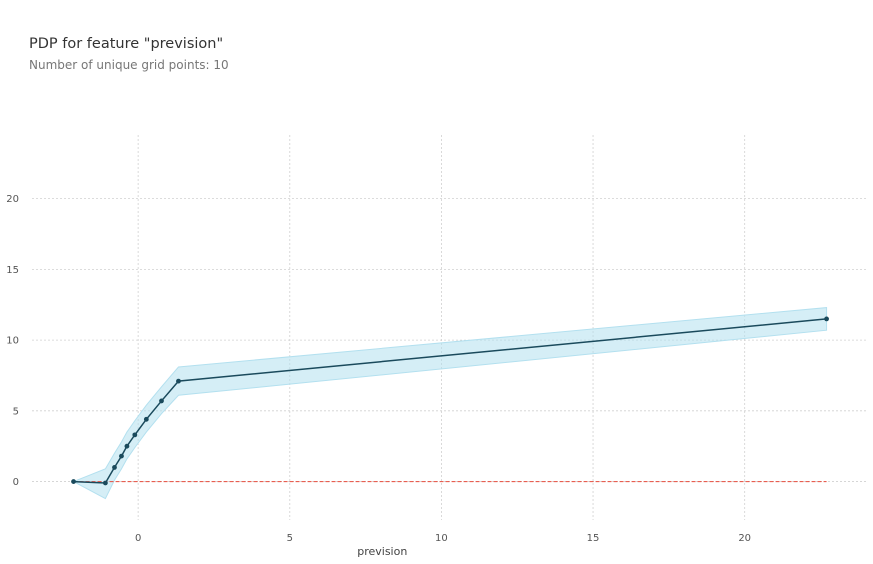 The height and width of the screenshot is (564, 873). What do you see at coordinates (382, 551) in the screenshot?
I see `x-axis-label: prevision` at bounding box center [382, 551].